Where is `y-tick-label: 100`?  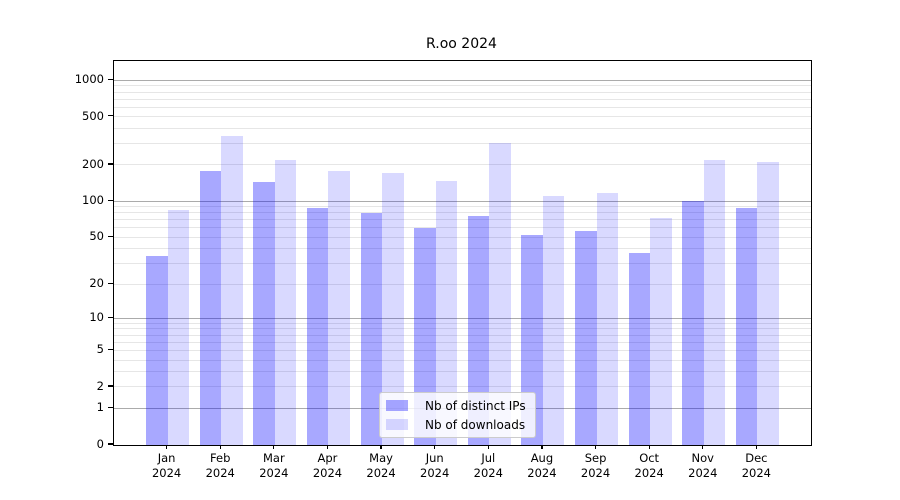 y-tick-label: 100 is located at coordinates (93, 200).